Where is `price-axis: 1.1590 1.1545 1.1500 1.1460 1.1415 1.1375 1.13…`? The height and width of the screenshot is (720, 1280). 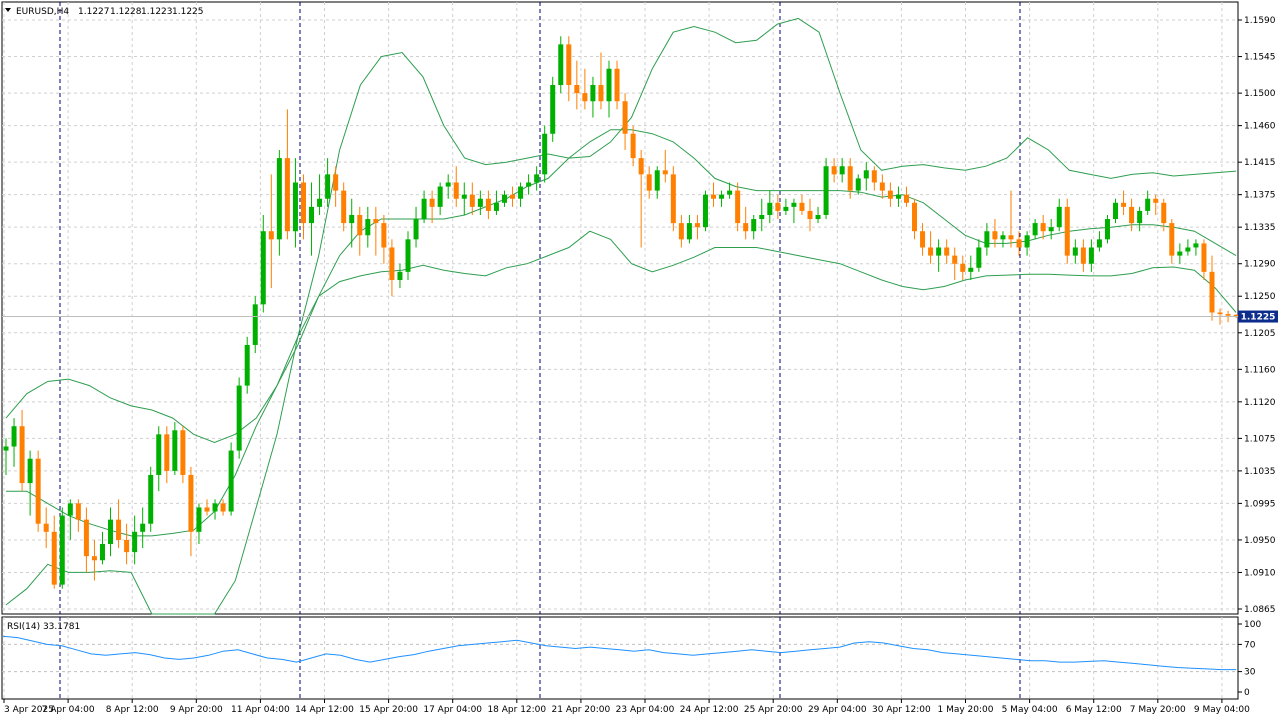
price-axis: 1.1590 1.1545 1.1500 1.1460 1.1415 1.1375 1.13… is located at coordinates (1257, 315).